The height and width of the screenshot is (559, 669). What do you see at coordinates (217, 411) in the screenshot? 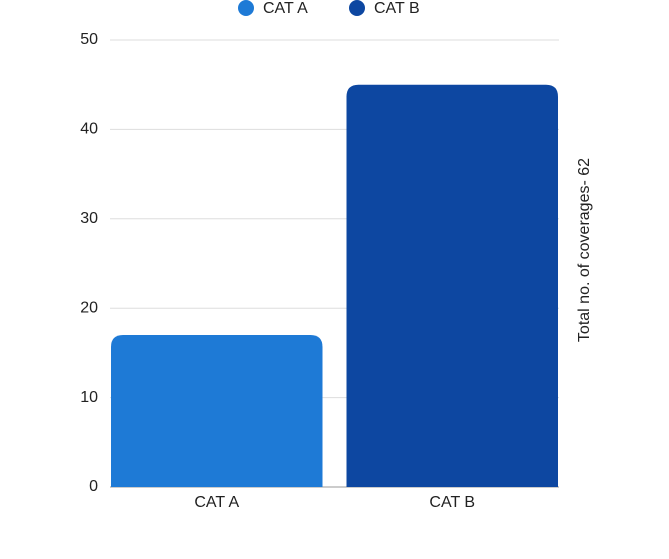
I see `bar` at bounding box center [217, 411].